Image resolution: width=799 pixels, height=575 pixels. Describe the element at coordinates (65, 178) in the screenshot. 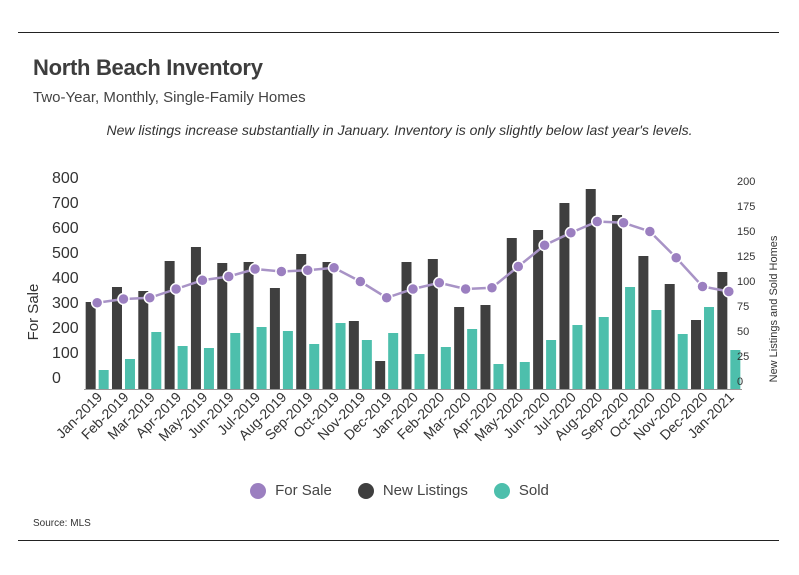

I see `left-axis-tick-label: 800` at that location.